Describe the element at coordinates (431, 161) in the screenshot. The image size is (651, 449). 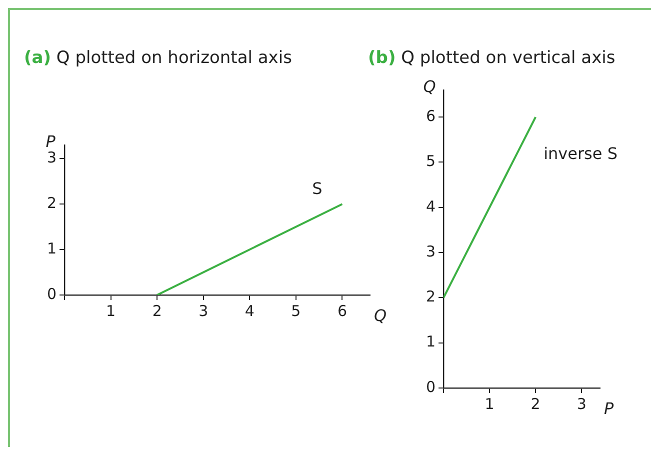
I see `y-tick-label: 5` at that location.